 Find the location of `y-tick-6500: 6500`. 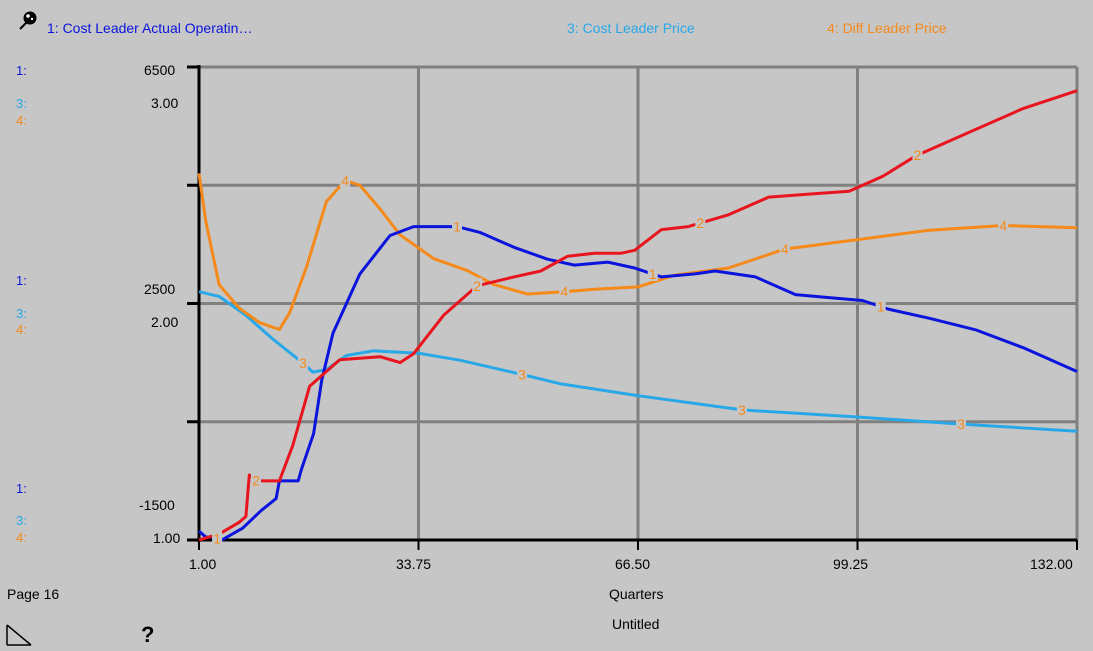

y-tick-6500: 6500 is located at coordinates (160, 70).